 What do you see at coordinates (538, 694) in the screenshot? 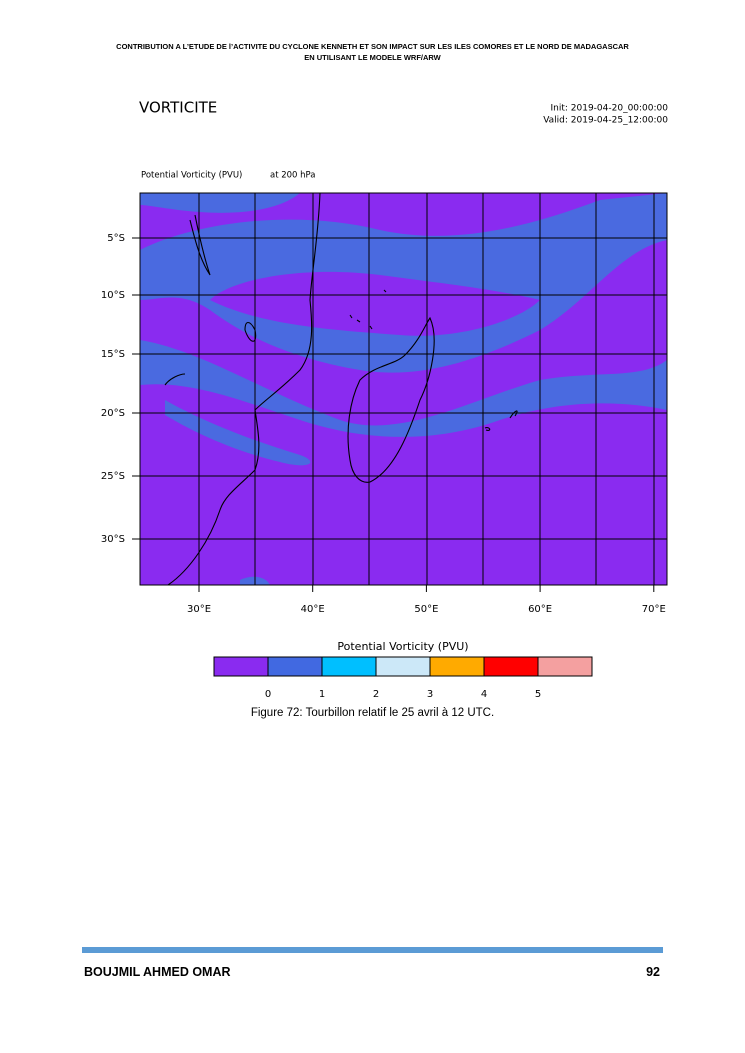
I see `colorbar-label: 5` at bounding box center [538, 694].